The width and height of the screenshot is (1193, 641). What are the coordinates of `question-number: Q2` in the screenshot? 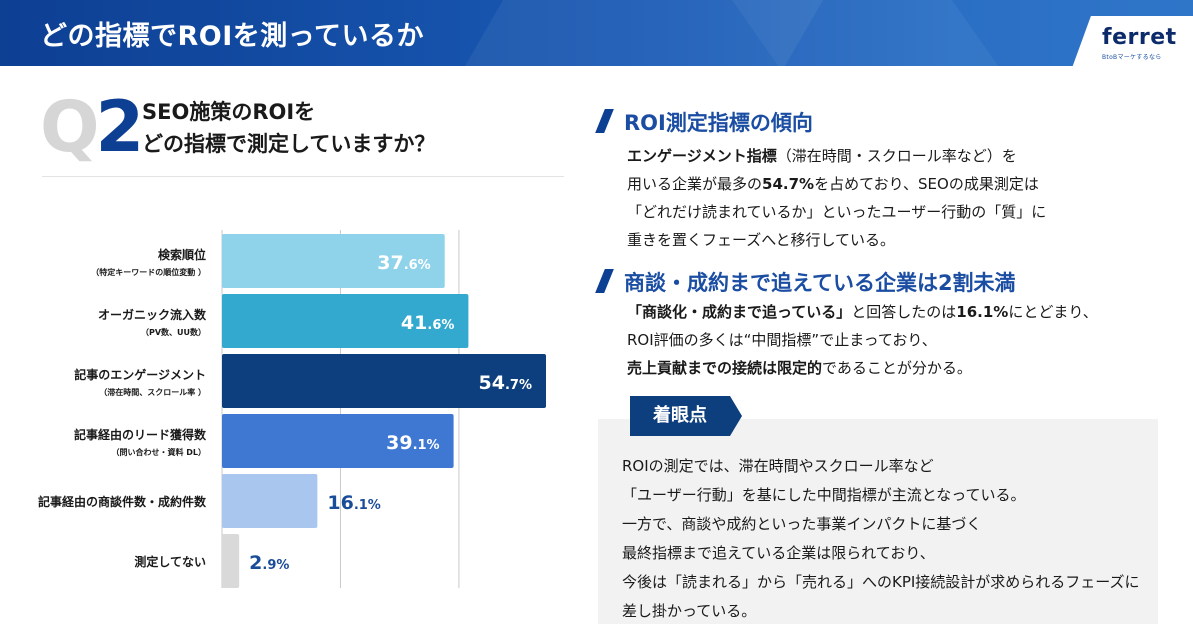 It's located at (92, 127).